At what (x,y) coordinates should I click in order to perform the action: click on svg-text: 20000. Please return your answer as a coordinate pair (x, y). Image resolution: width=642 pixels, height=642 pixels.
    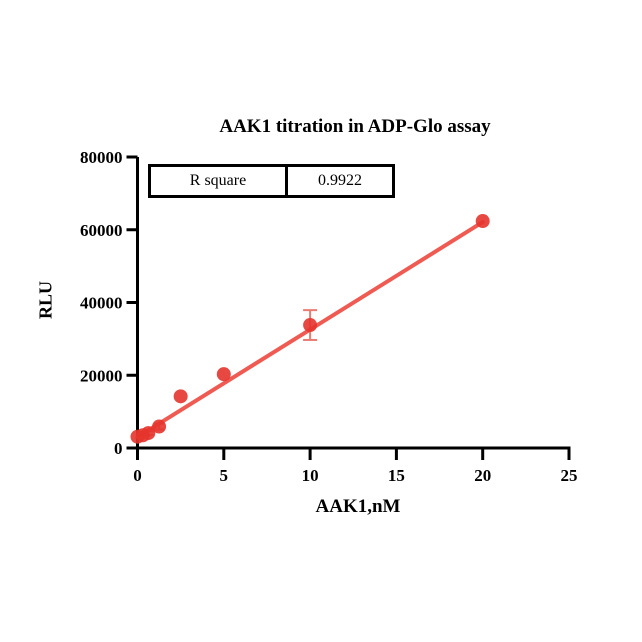
    Looking at the image, I should click on (101, 375).